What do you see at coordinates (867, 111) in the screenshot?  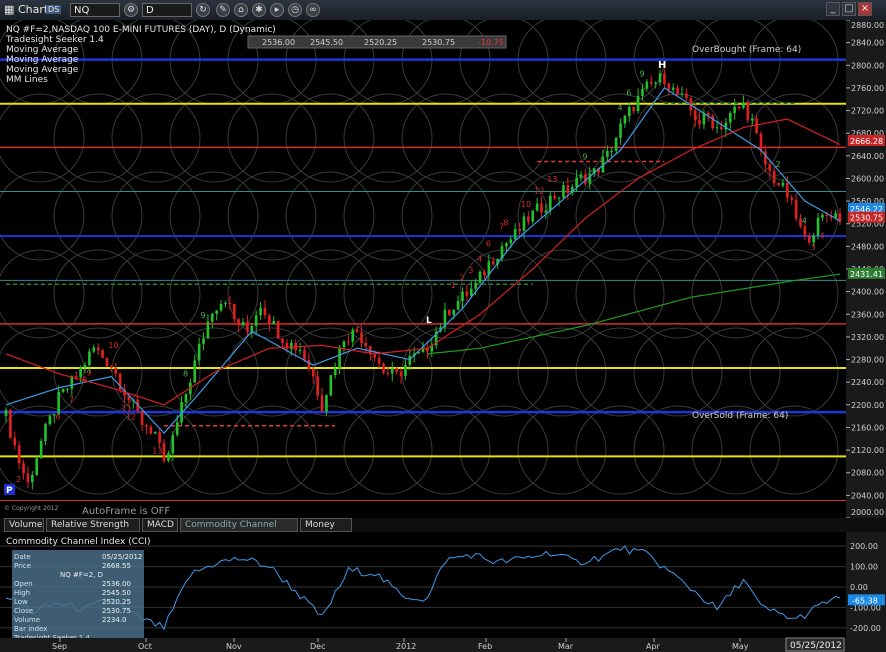 I see `price-tick-label: 2720.00` at bounding box center [867, 111].